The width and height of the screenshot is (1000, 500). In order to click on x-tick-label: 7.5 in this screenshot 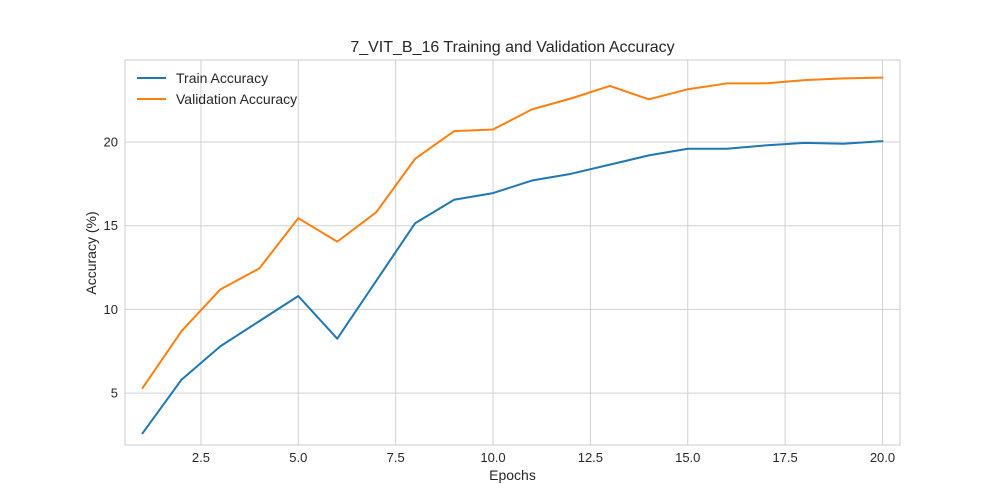, I will do `click(396, 457)`.